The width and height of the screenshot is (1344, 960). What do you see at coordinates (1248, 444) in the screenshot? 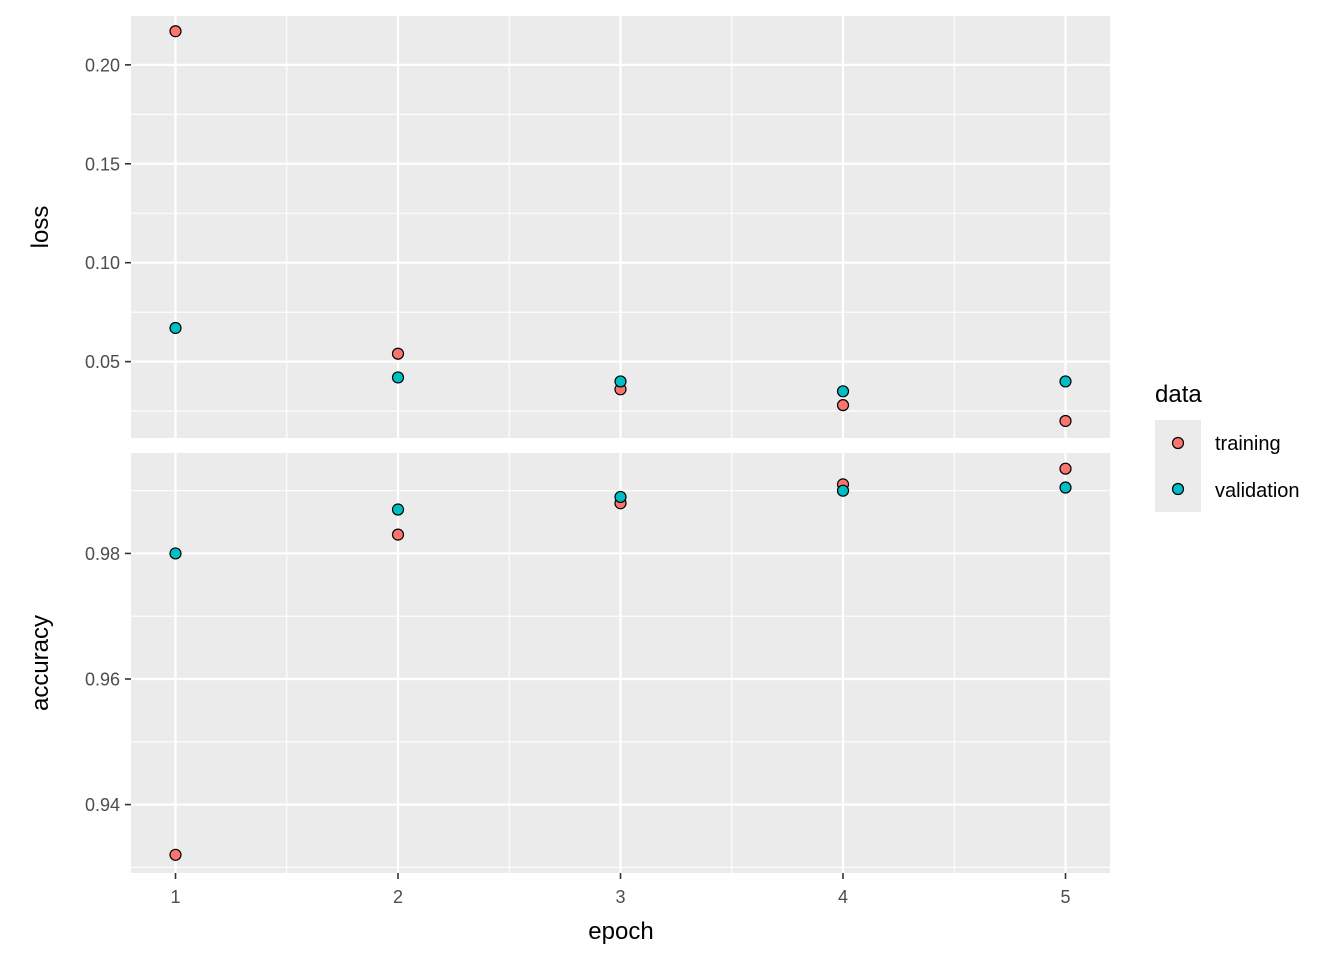
I see `legend-label-training: training` at bounding box center [1248, 444].